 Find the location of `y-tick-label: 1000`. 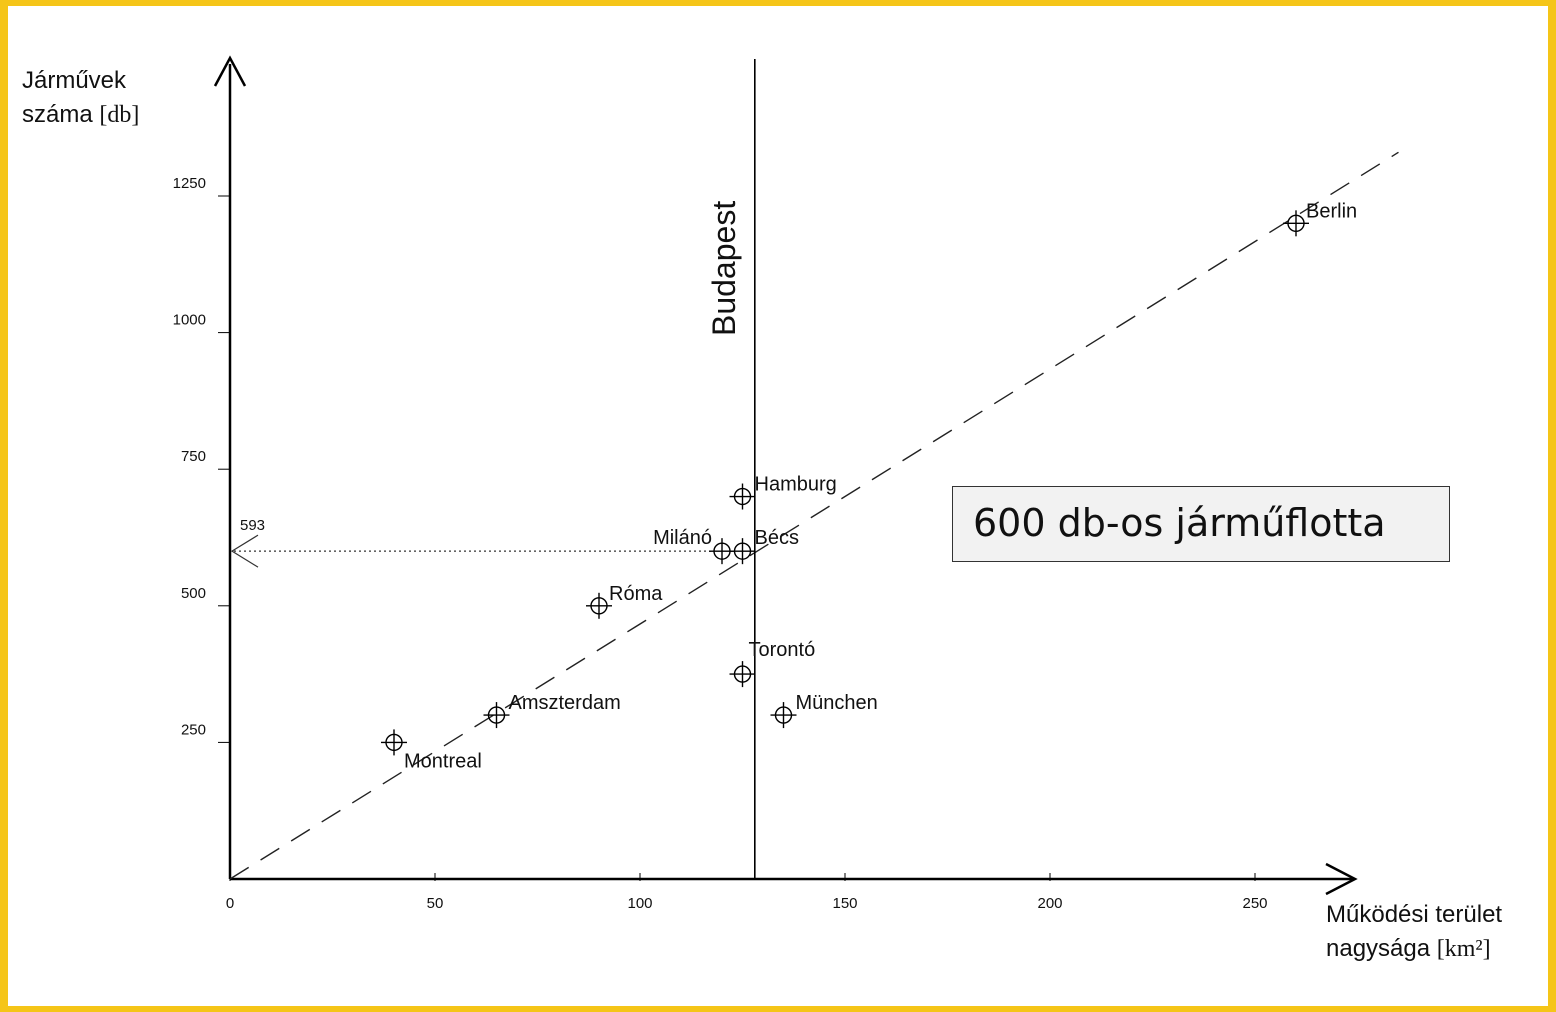

y-tick-label: 1000 is located at coordinates (189, 320).